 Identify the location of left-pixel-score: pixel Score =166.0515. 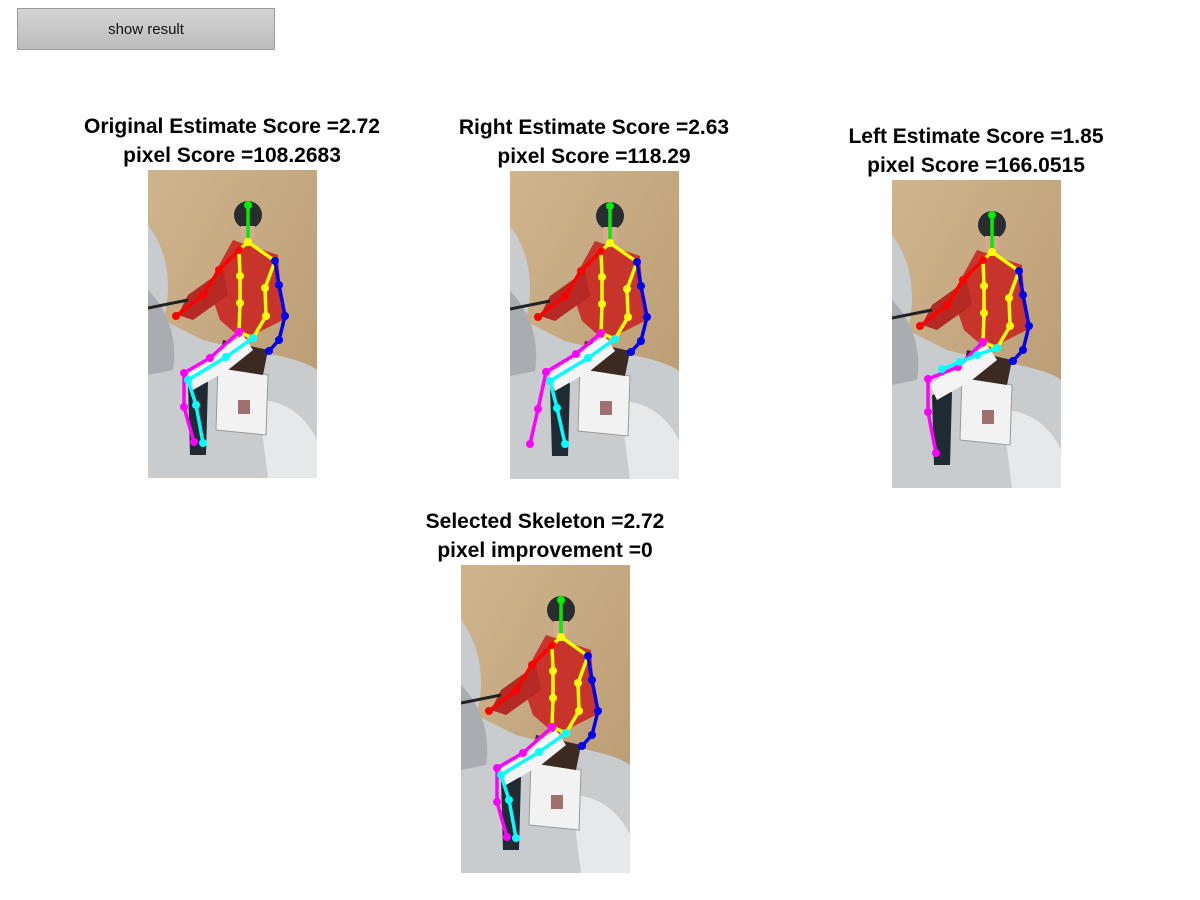
(976, 165).